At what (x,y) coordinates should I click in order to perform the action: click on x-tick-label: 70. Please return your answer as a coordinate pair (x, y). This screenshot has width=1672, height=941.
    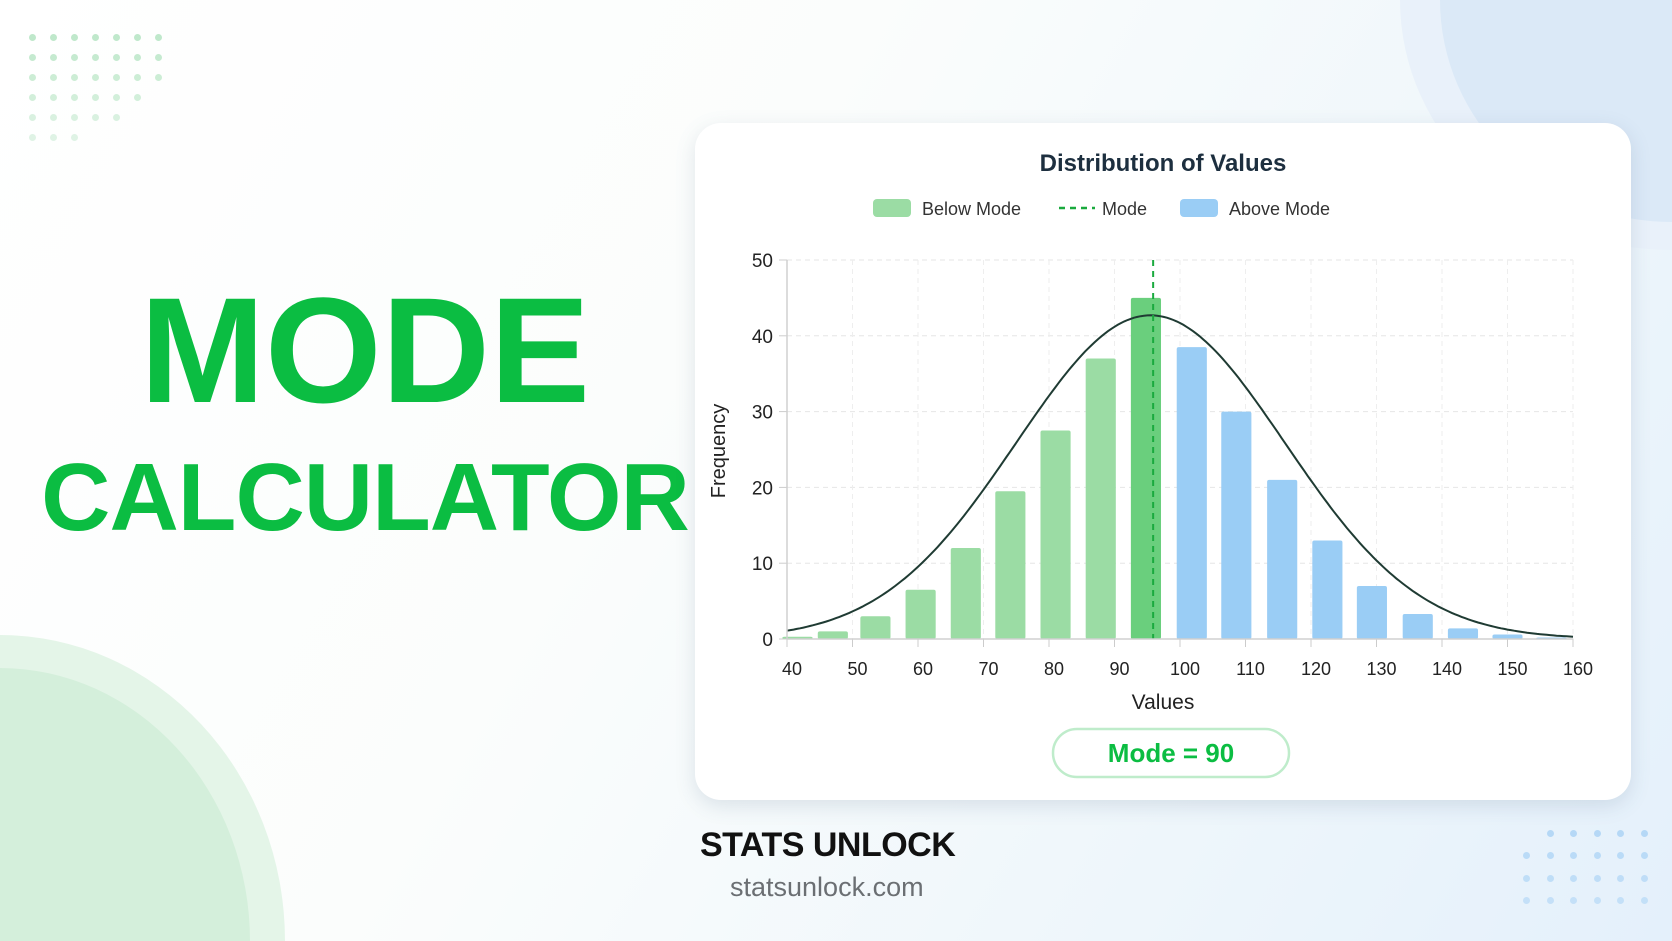
    Looking at the image, I should click on (988, 669).